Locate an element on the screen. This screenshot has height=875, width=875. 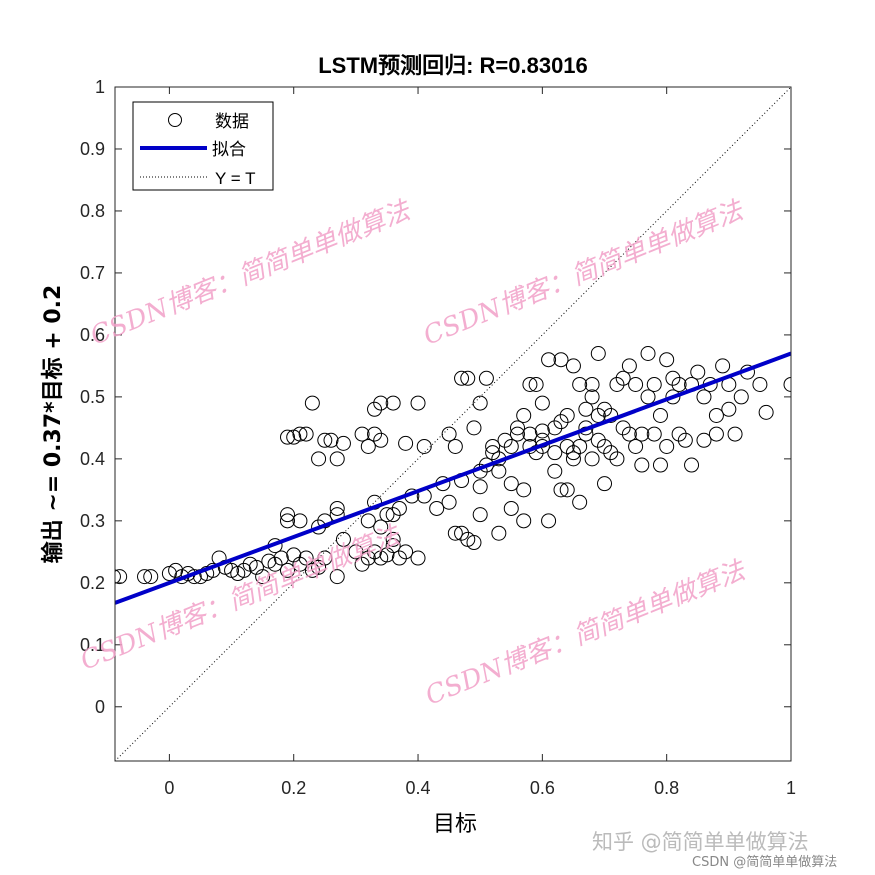
chart-title: LSTM预测回归: R=0.83016 is located at coordinates (453, 65).